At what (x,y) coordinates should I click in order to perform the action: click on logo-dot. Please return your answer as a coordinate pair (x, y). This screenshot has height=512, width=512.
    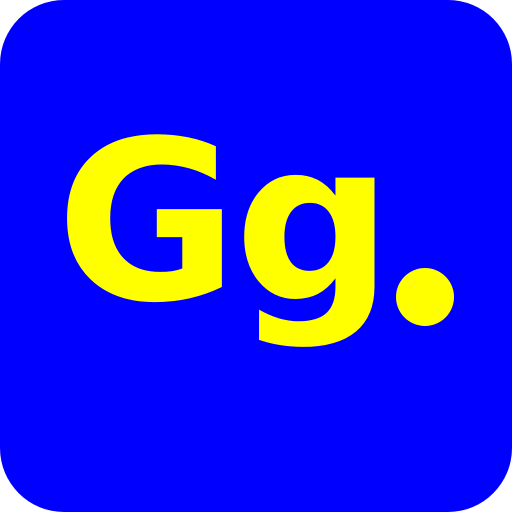
    Looking at the image, I should click on (425, 297).